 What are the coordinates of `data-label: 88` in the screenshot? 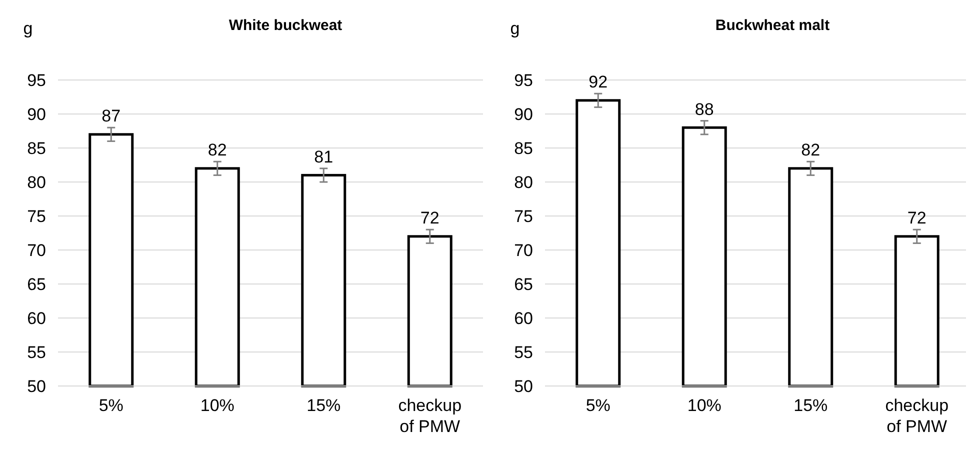 It's located at (704, 109).